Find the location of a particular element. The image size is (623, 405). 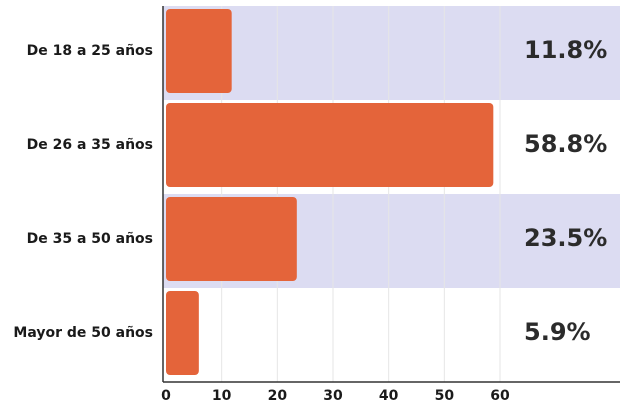

x-tick-label: 40 is located at coordinates (389, 396).